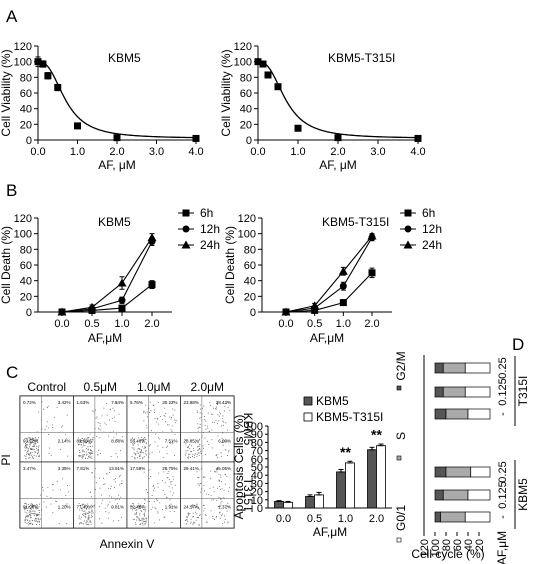  What do you see at coordinates (83, 402) in the screenshot?
I see `quadrant-value: 1.63%` at bounding box center [83, 402].